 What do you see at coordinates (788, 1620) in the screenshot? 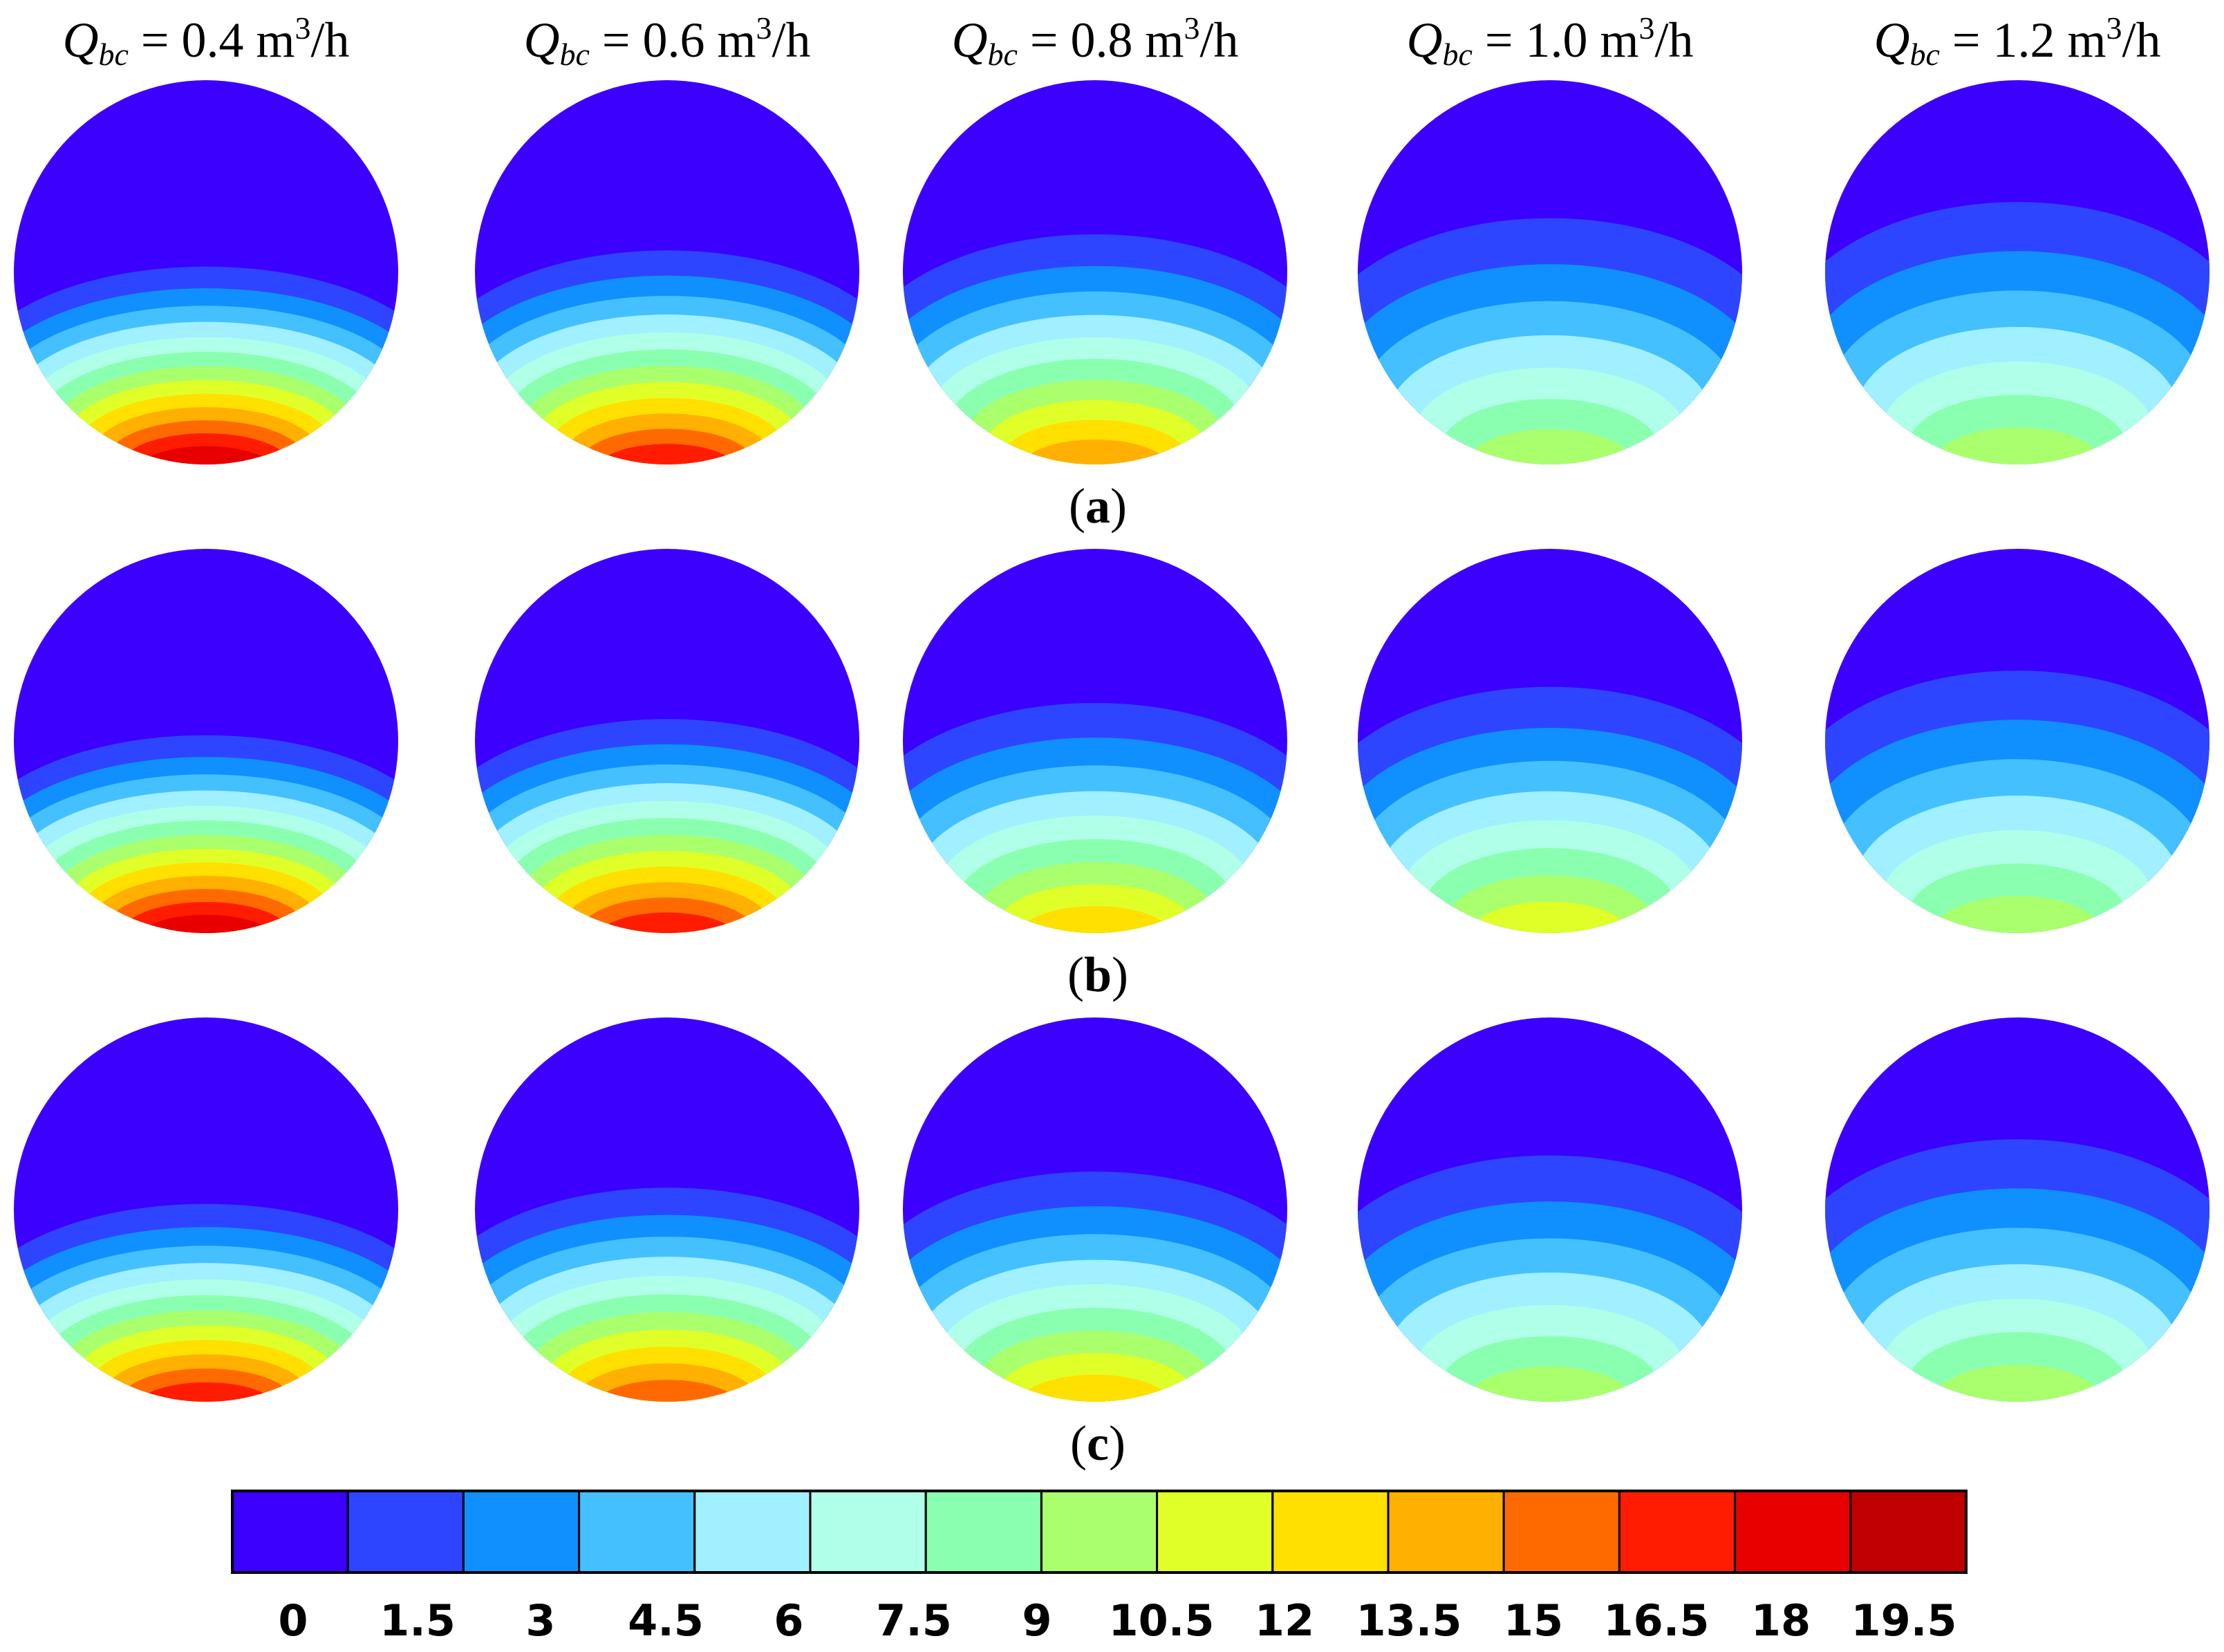
I see `colorbar-tick-label: 6` at bounding box center [788, 1620].